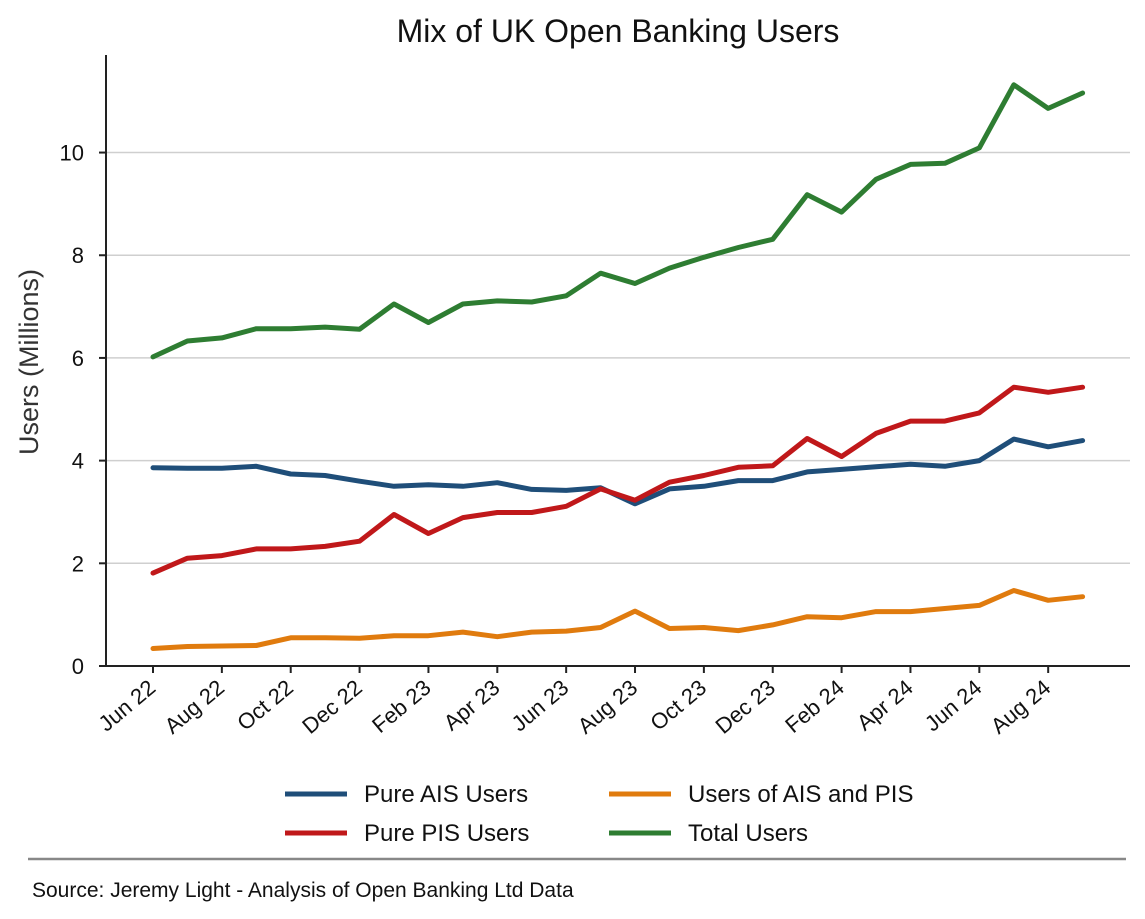 The height and width of the screenshot is (919, 1145). I want to click on y-tick-label: 4, so click(78, 461).